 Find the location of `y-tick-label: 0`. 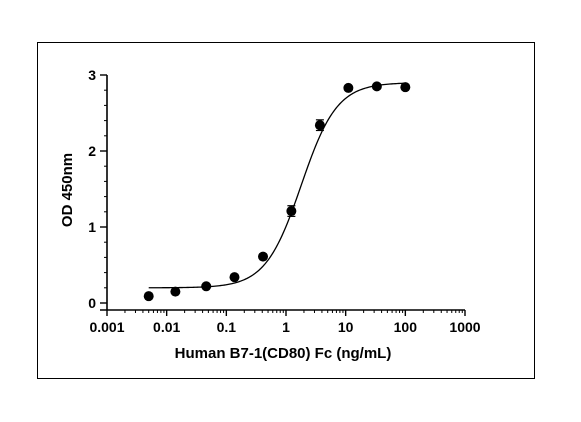

y-tick-label: 0 is located at coordinates (92, 303).